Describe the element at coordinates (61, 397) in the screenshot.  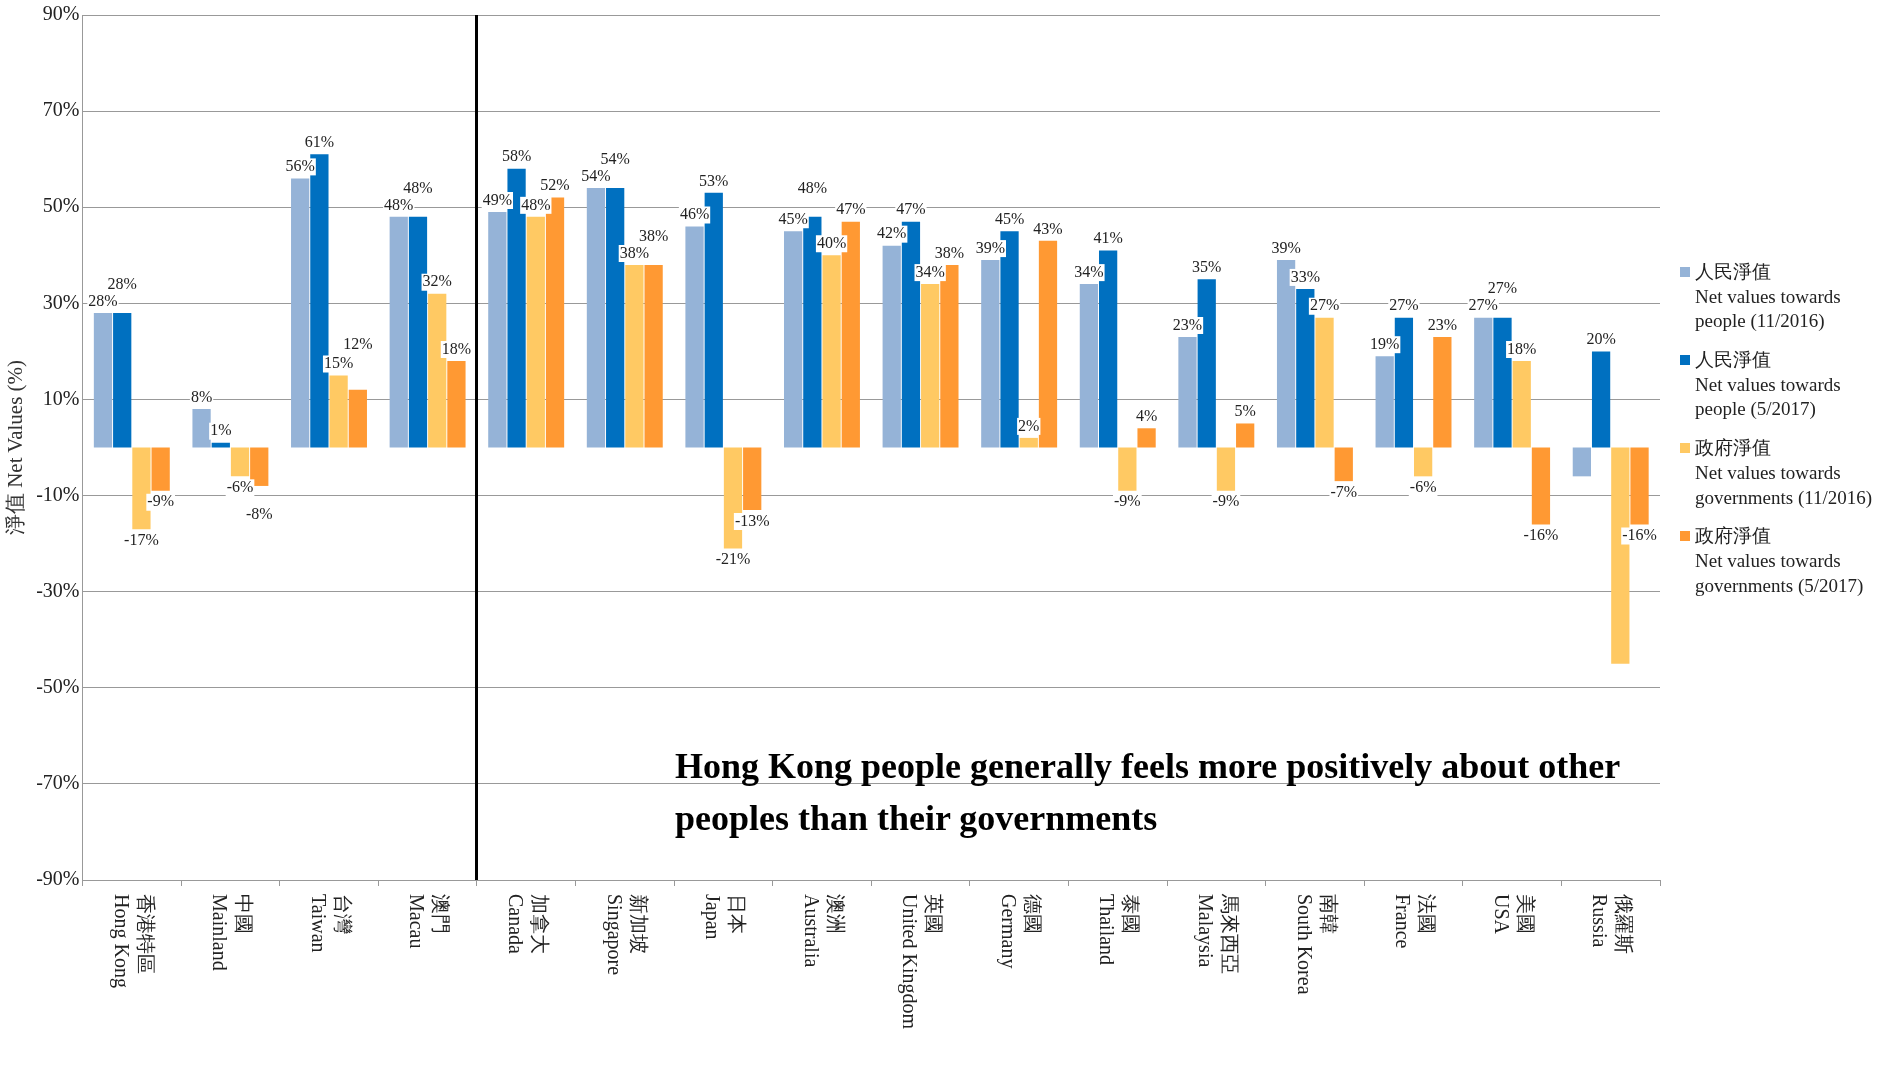
I see `y-tick-label: 10%` at that location.